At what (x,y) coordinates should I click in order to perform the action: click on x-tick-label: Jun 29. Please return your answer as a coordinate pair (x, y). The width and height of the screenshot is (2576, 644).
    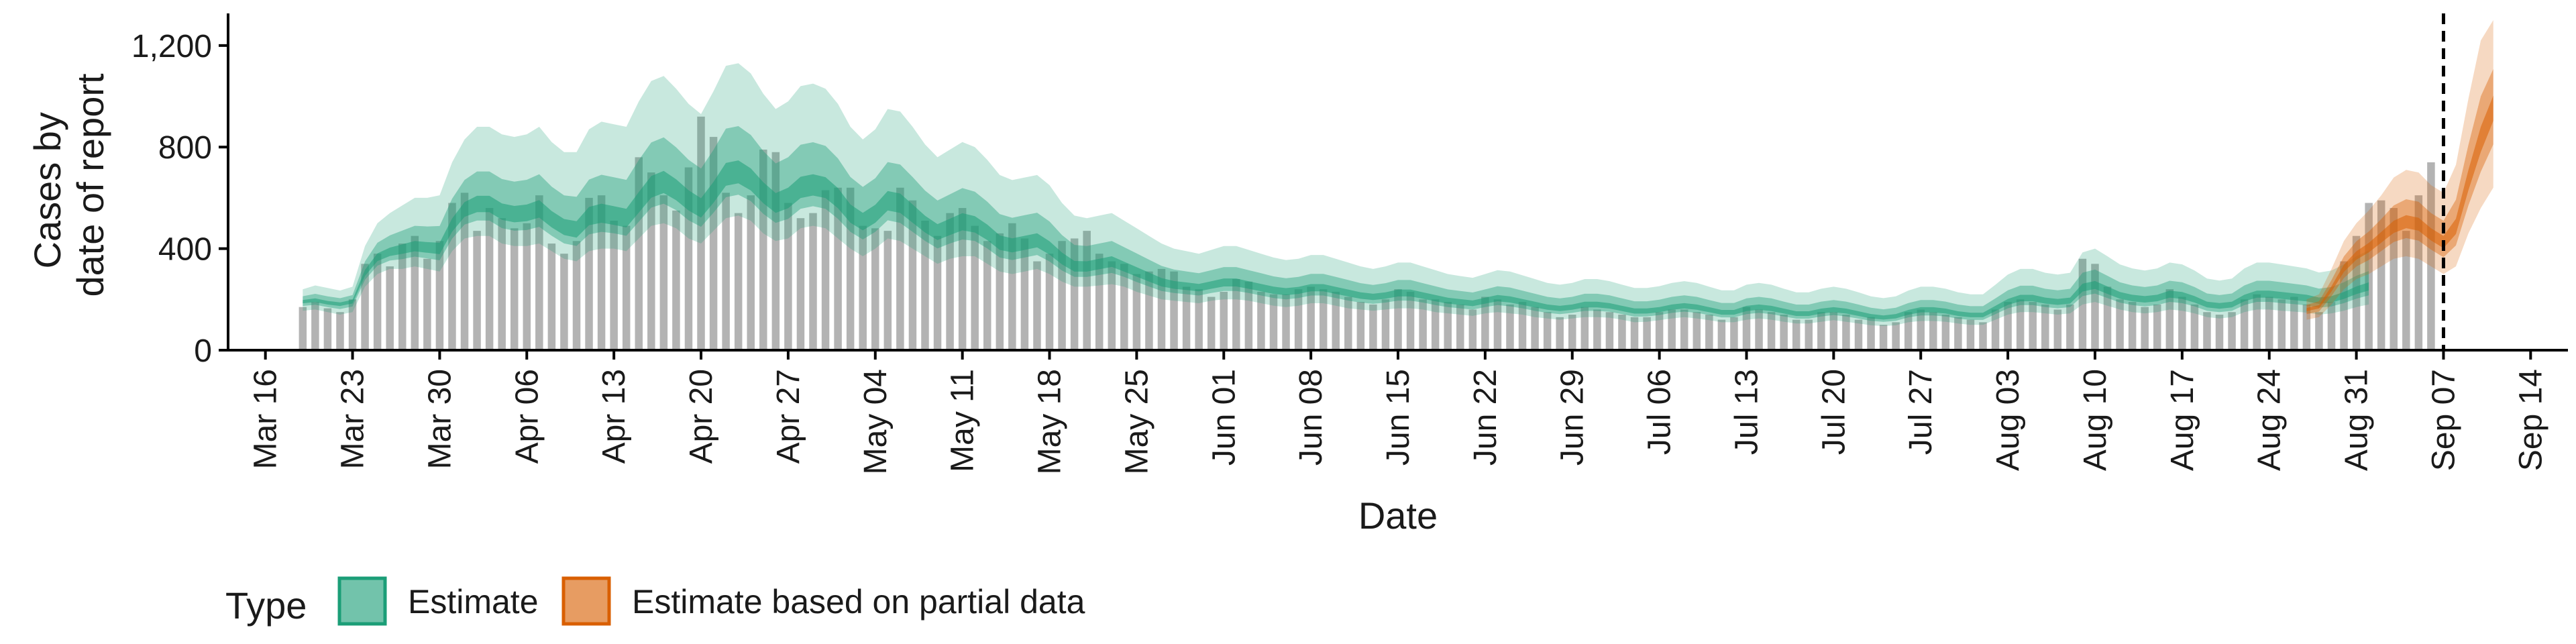
    Looking at the image, I should click on (1573, 417).